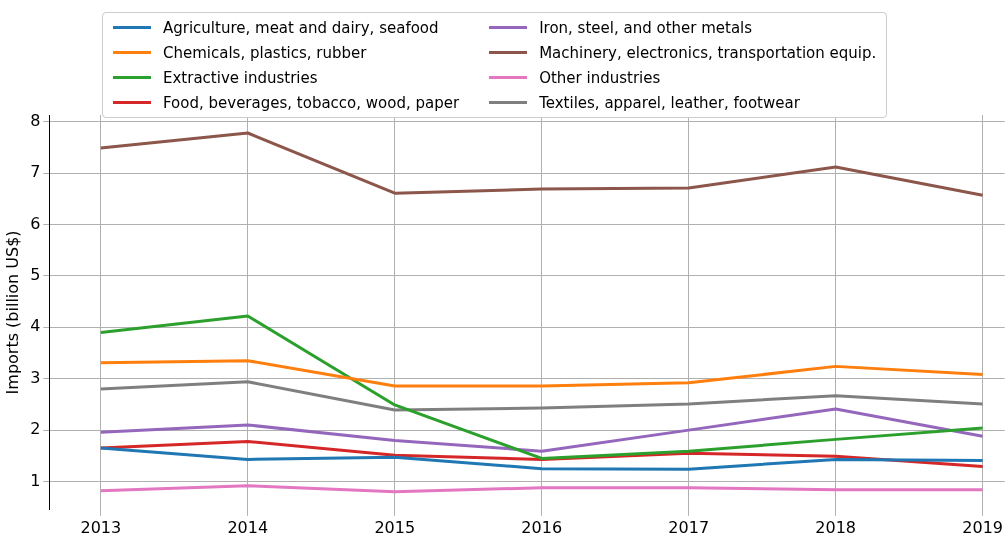  Describe the element at coordinates (248, 527) in the screenshot. I see `x-tick-label: 2014` at that location.